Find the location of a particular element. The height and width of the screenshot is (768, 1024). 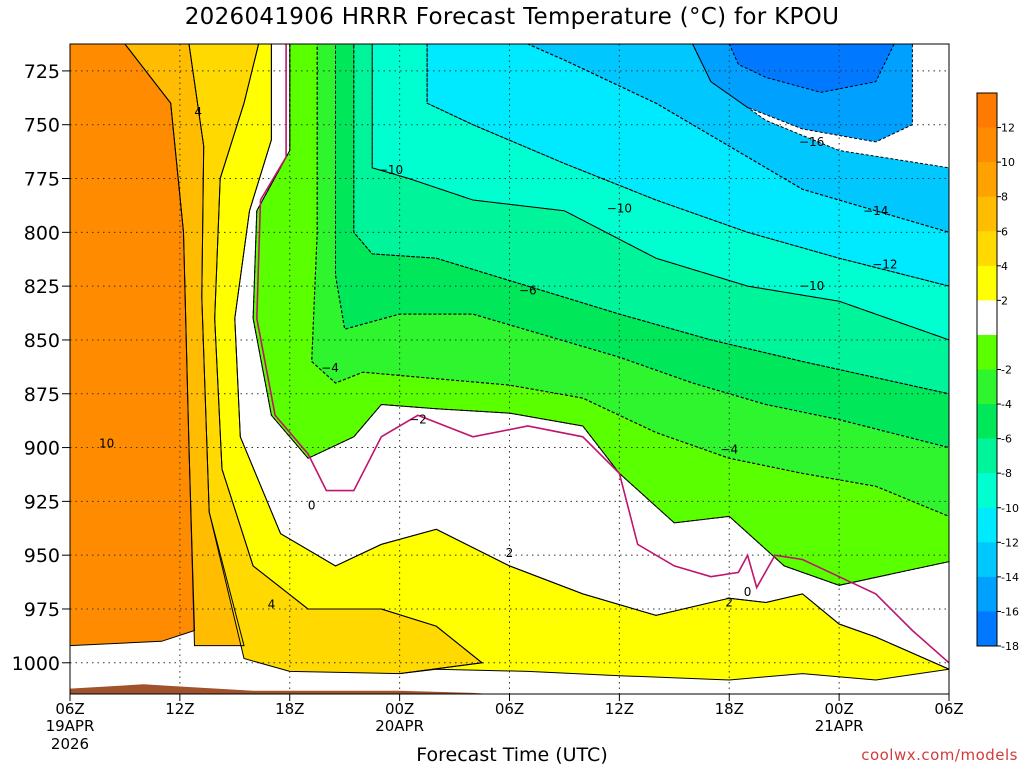

contour-label: −16 is located at coordinates (811, 142).